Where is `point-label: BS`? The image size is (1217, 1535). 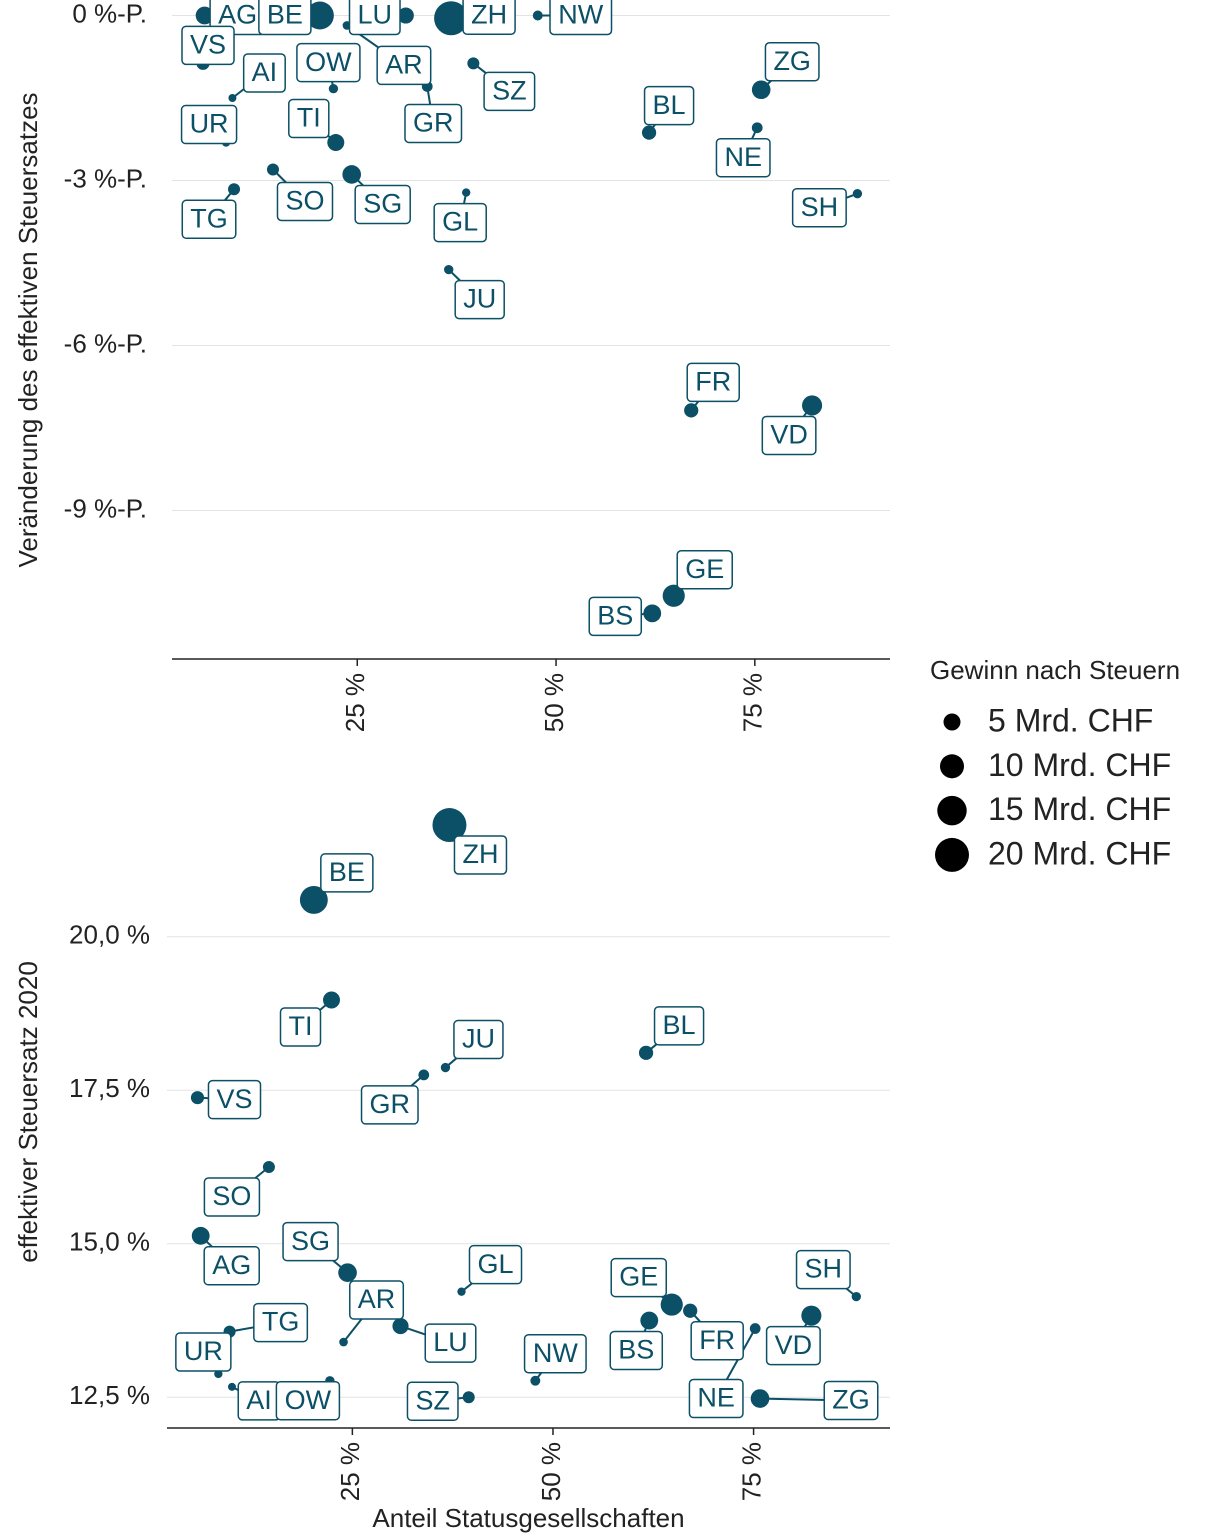 point-label: BS is located at coordinates (615, 616).